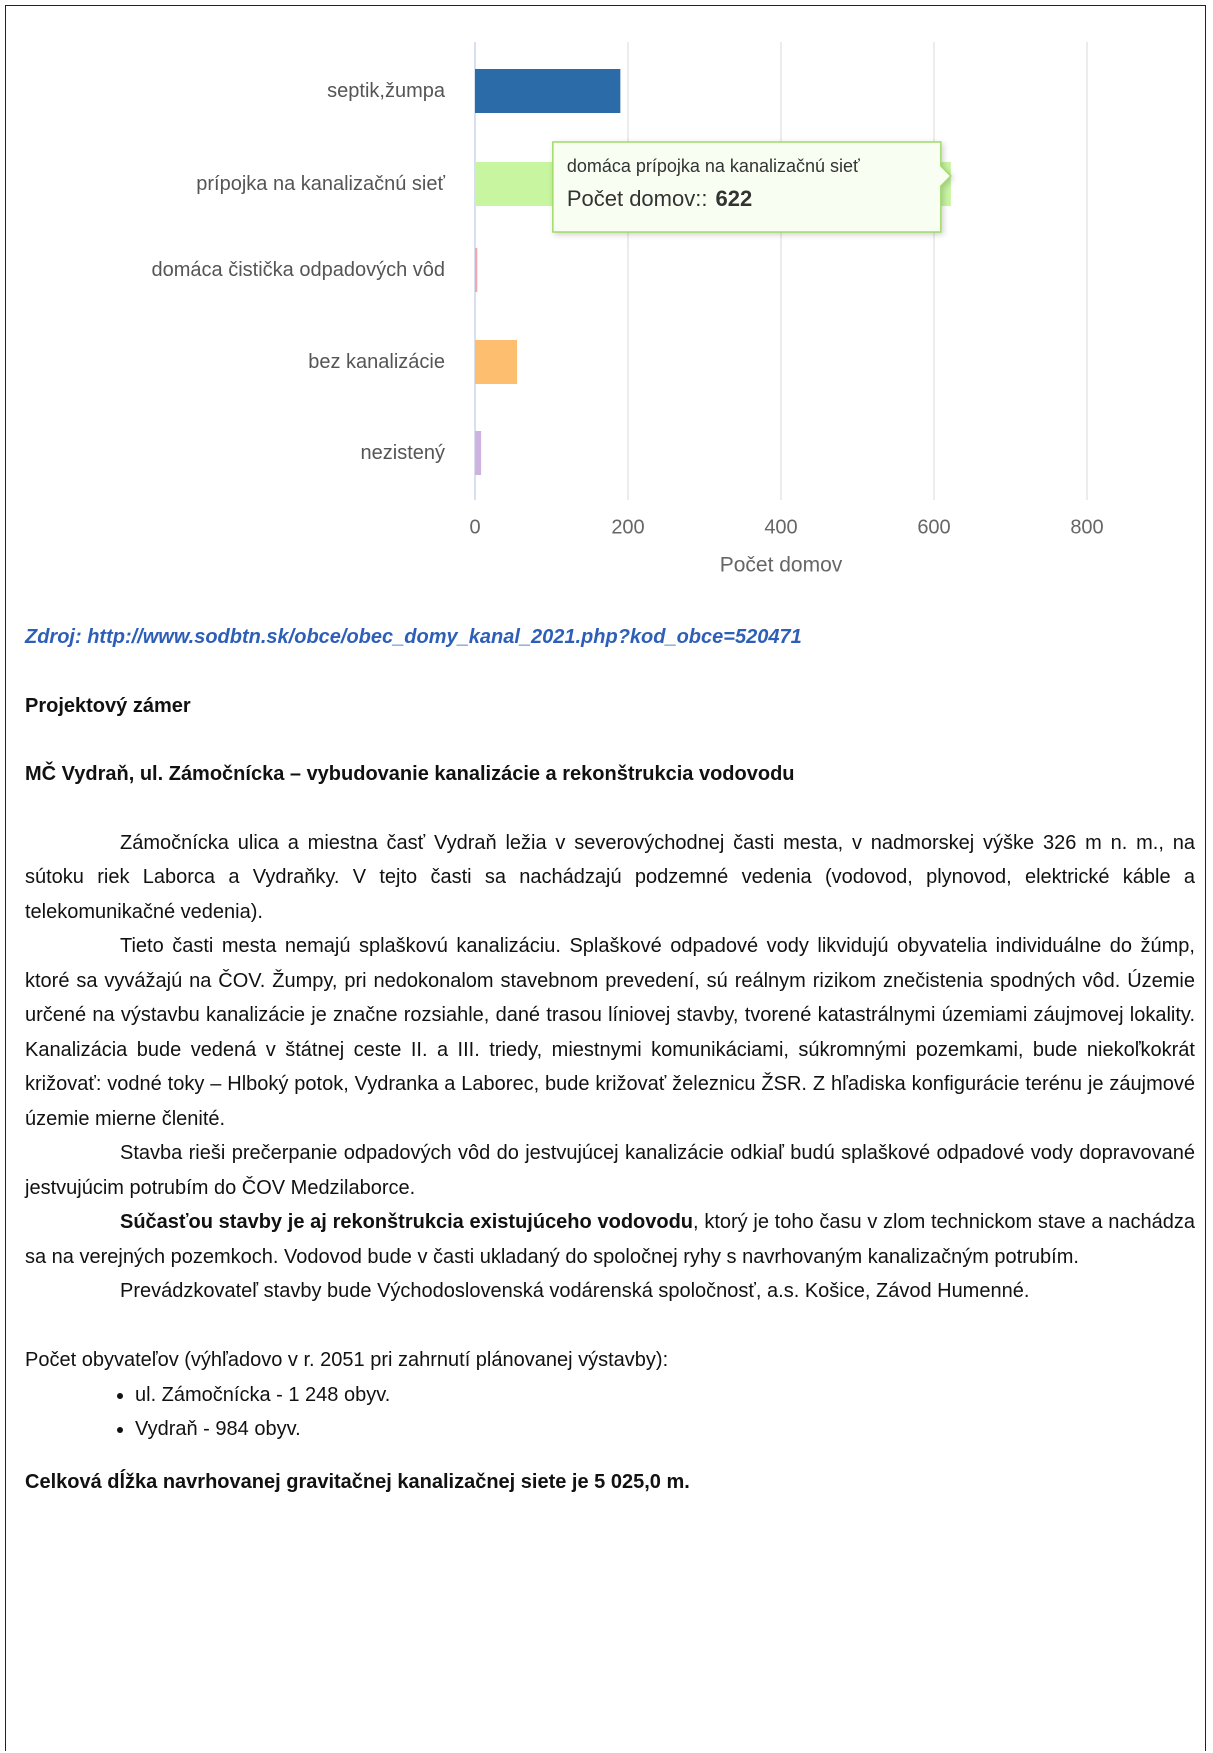 Image resolution: width=1213 pixels, height=1753 pixels. Describe the element at coordinates (665, 1395) in the screenshot. I see `population-item: ul. Zámočnícka - 1 248 obyv.` at that location.